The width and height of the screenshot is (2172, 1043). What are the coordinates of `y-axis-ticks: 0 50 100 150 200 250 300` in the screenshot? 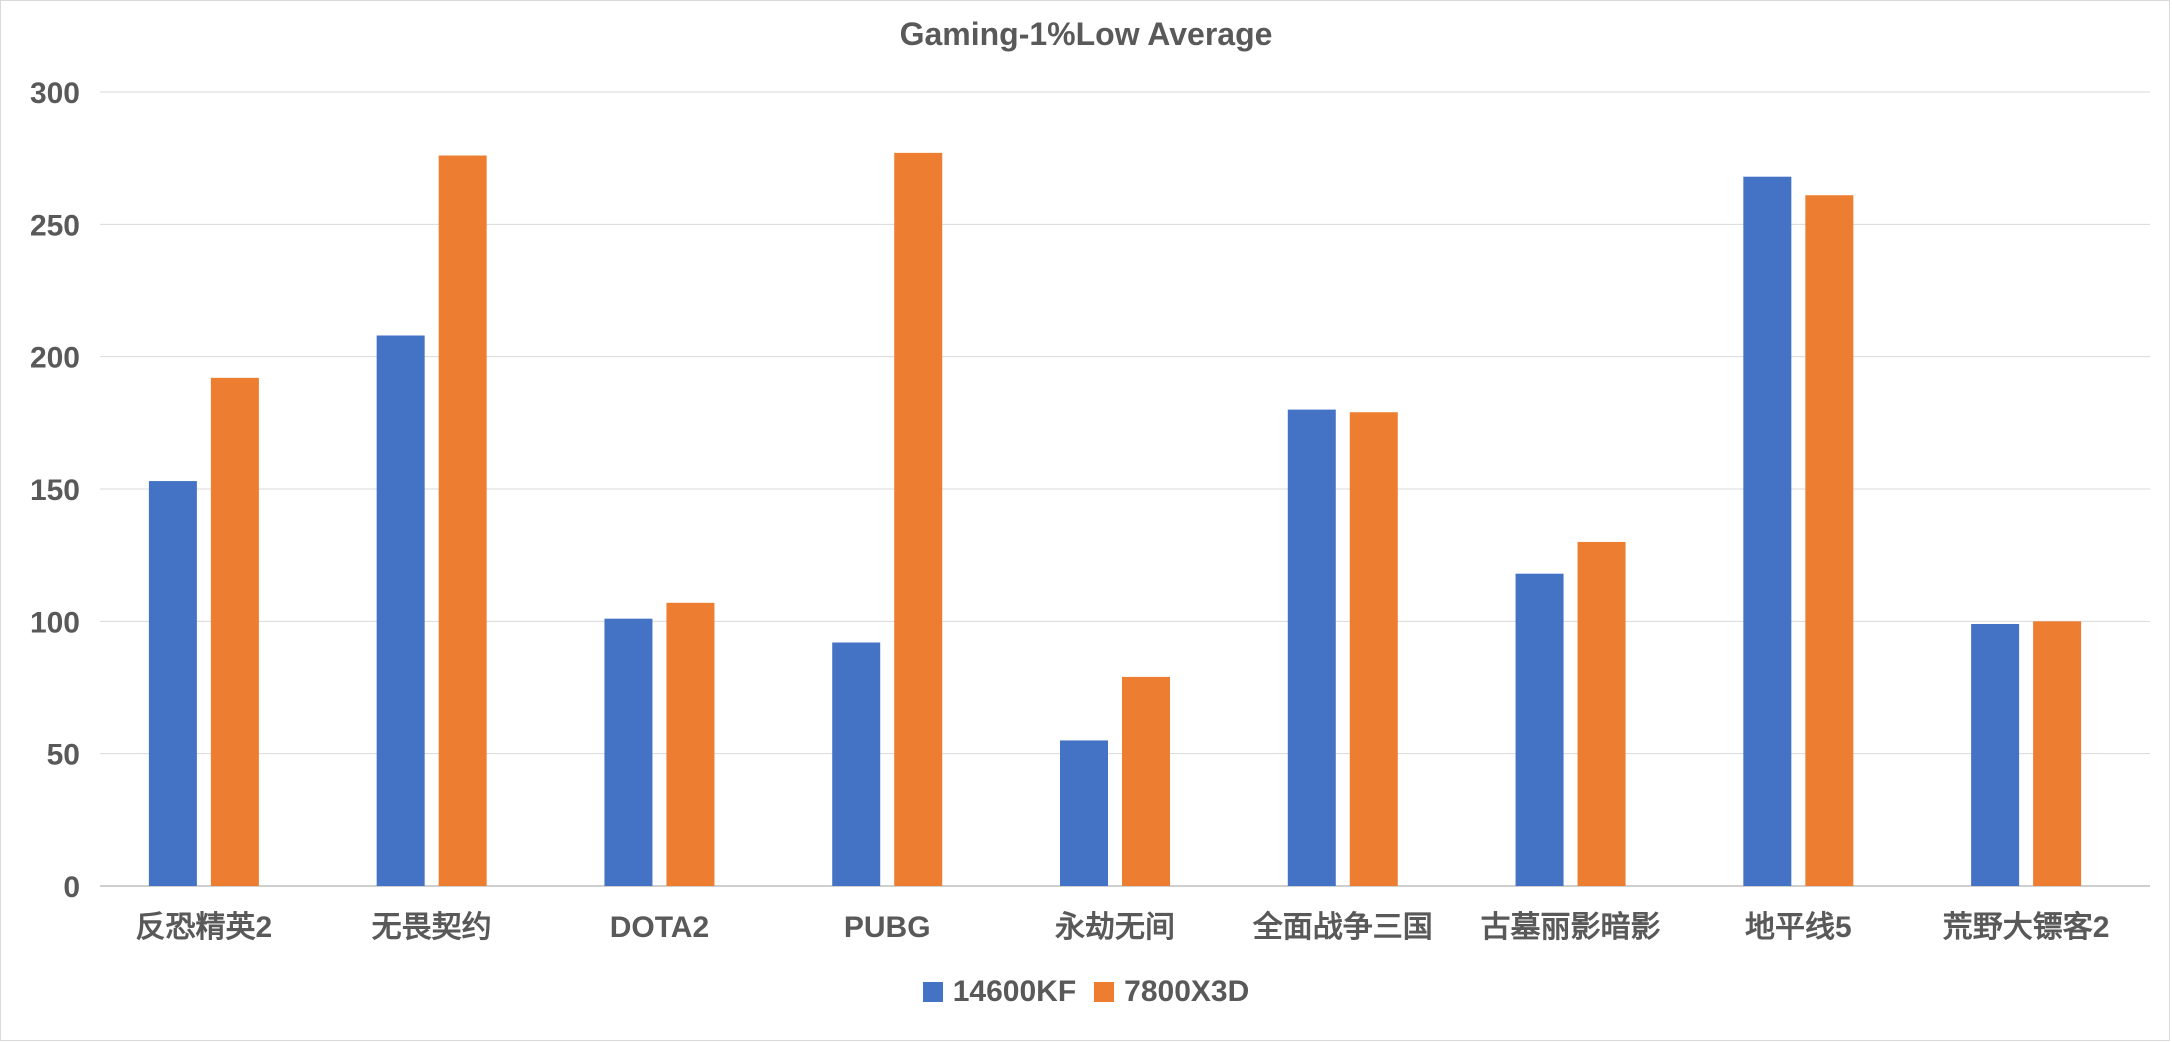 It's located at (55, 490).